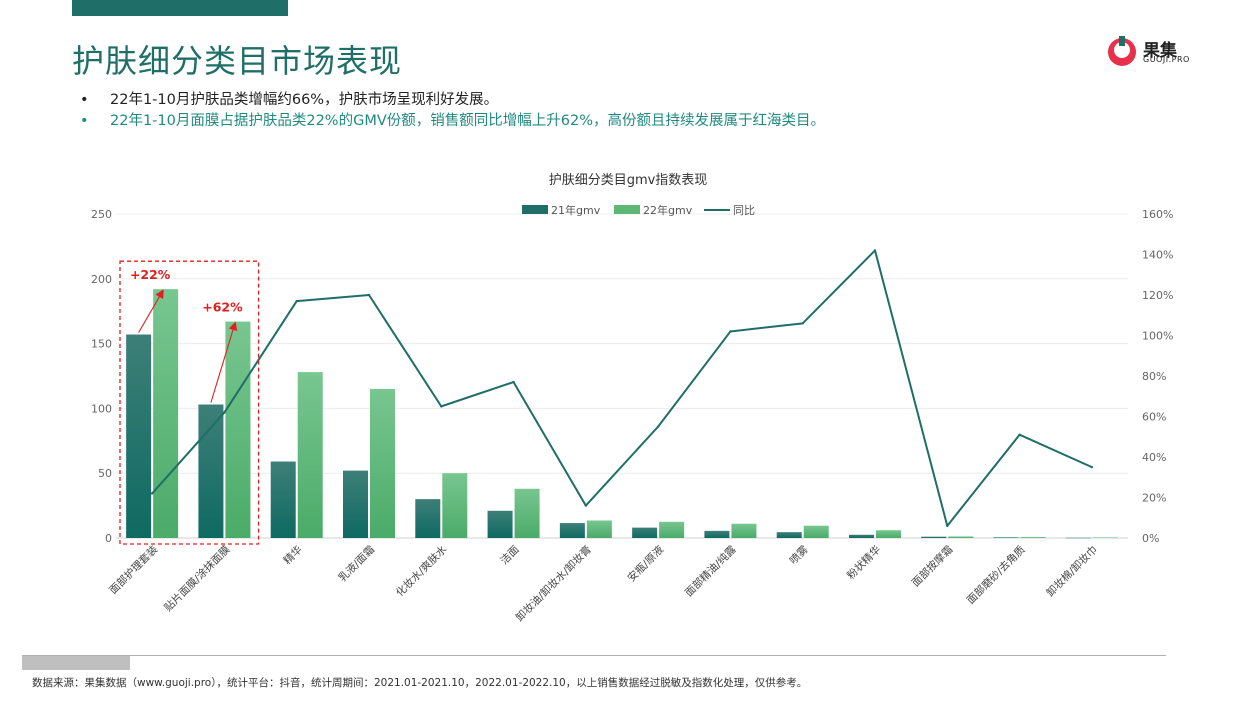 Image resolution: width=1250 pixels, height=703 pixels. Describe the element at coordinates (1157, 336) in the screenshot. I see `y-right-tick: 100%` at that location.